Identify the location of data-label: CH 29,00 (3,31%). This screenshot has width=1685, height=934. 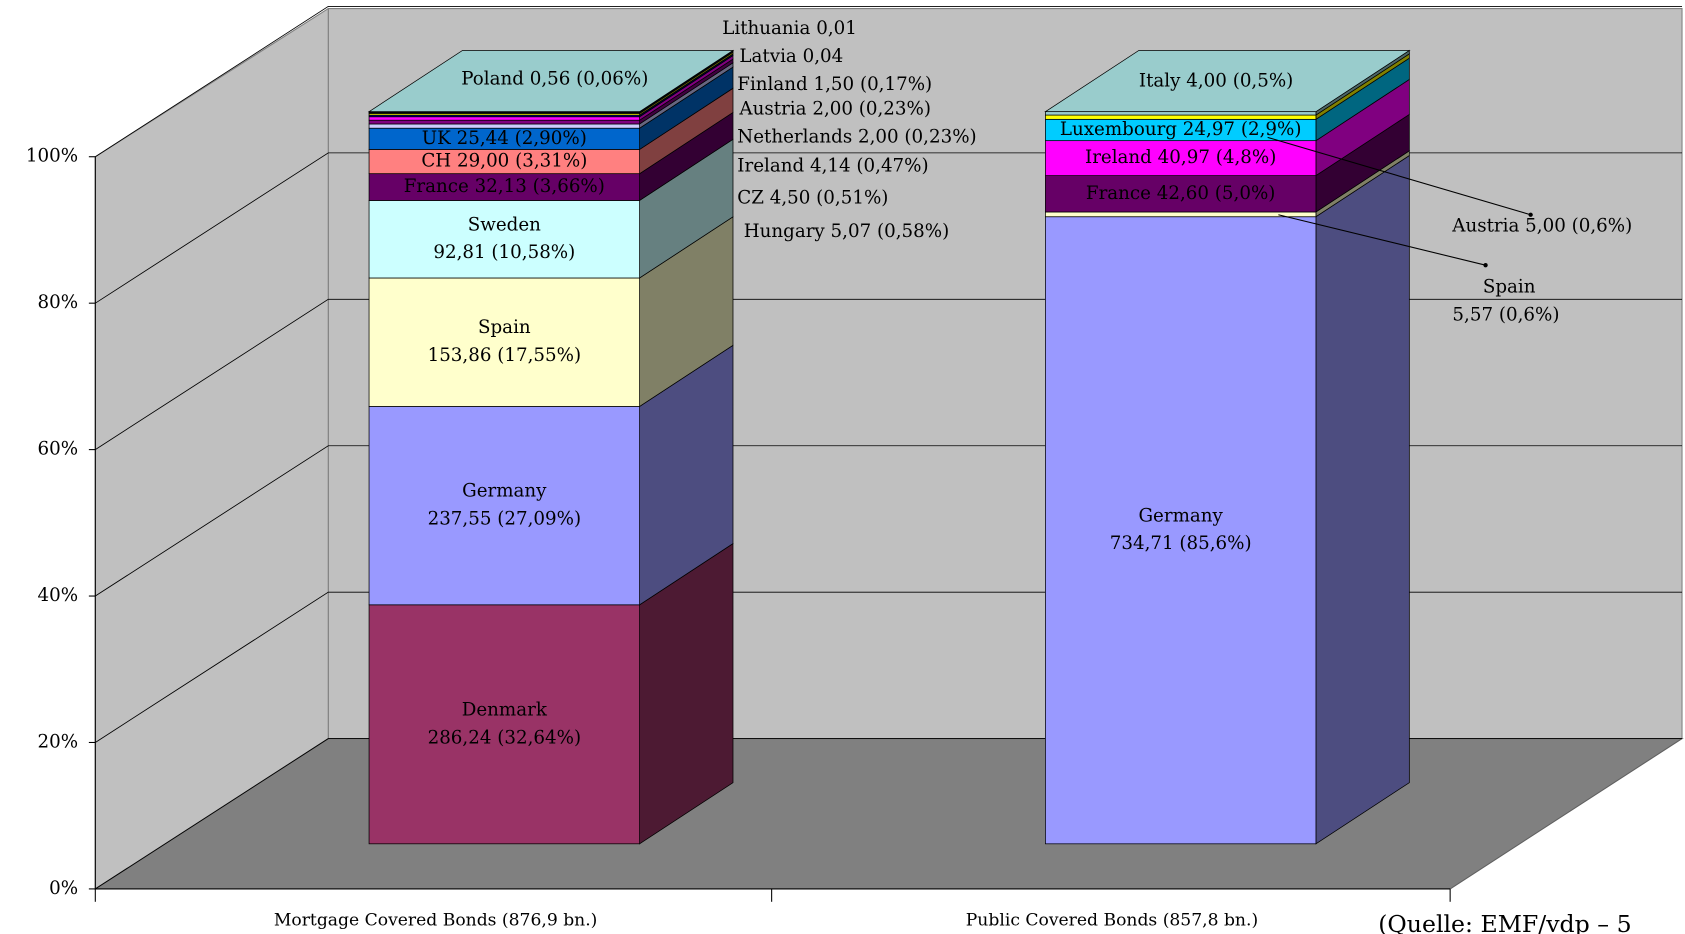
(504, 161).